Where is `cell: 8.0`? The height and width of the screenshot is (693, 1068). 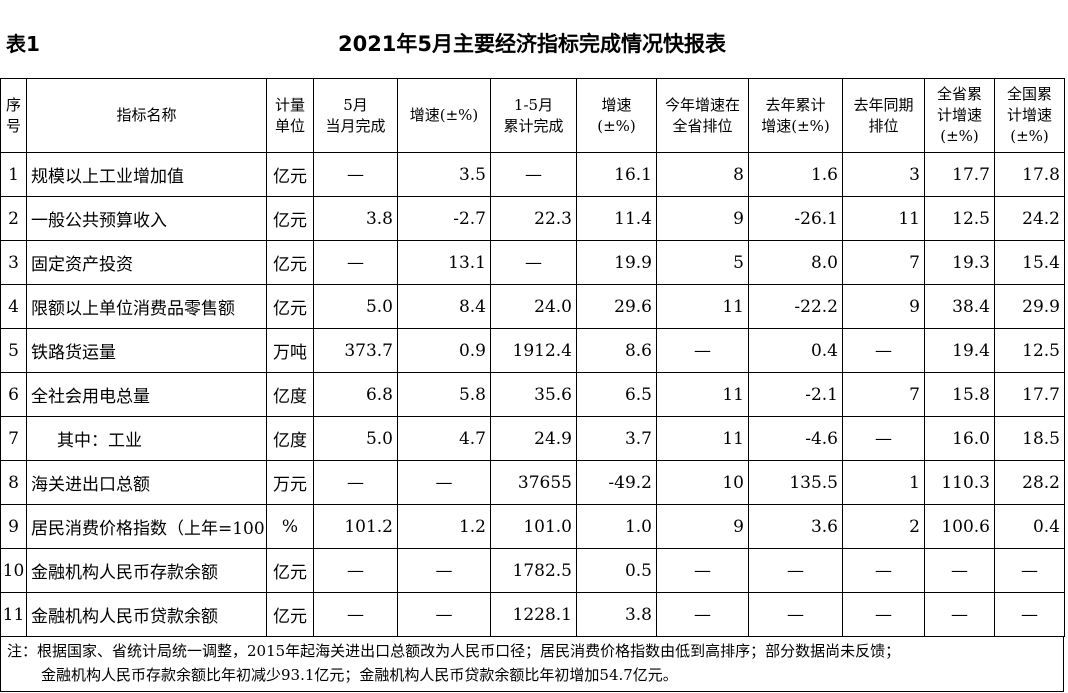
cell: 8.0 is located at coordinates (795, 262).